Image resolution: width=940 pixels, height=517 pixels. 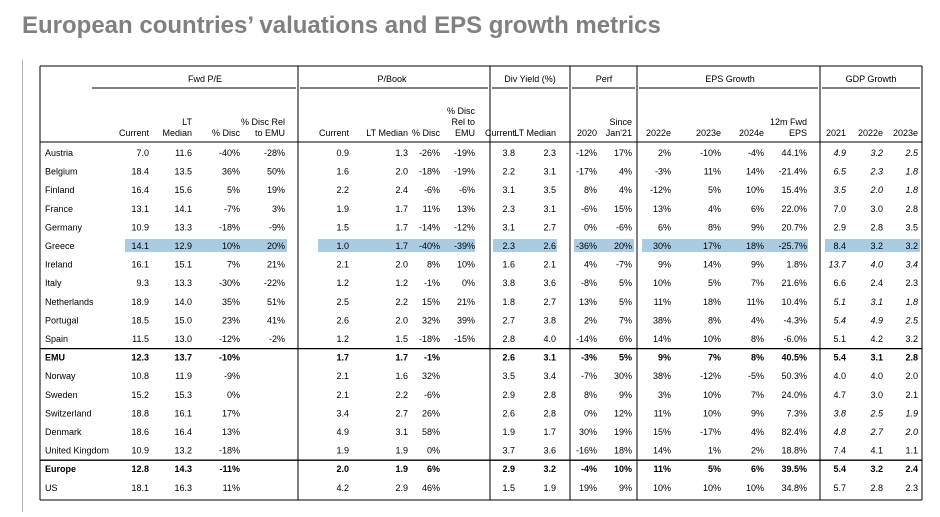 What do you see at coordinates (183, 283) in the screenshot?
I see `table-cell: 13.3` at bounding box center [183, 283].